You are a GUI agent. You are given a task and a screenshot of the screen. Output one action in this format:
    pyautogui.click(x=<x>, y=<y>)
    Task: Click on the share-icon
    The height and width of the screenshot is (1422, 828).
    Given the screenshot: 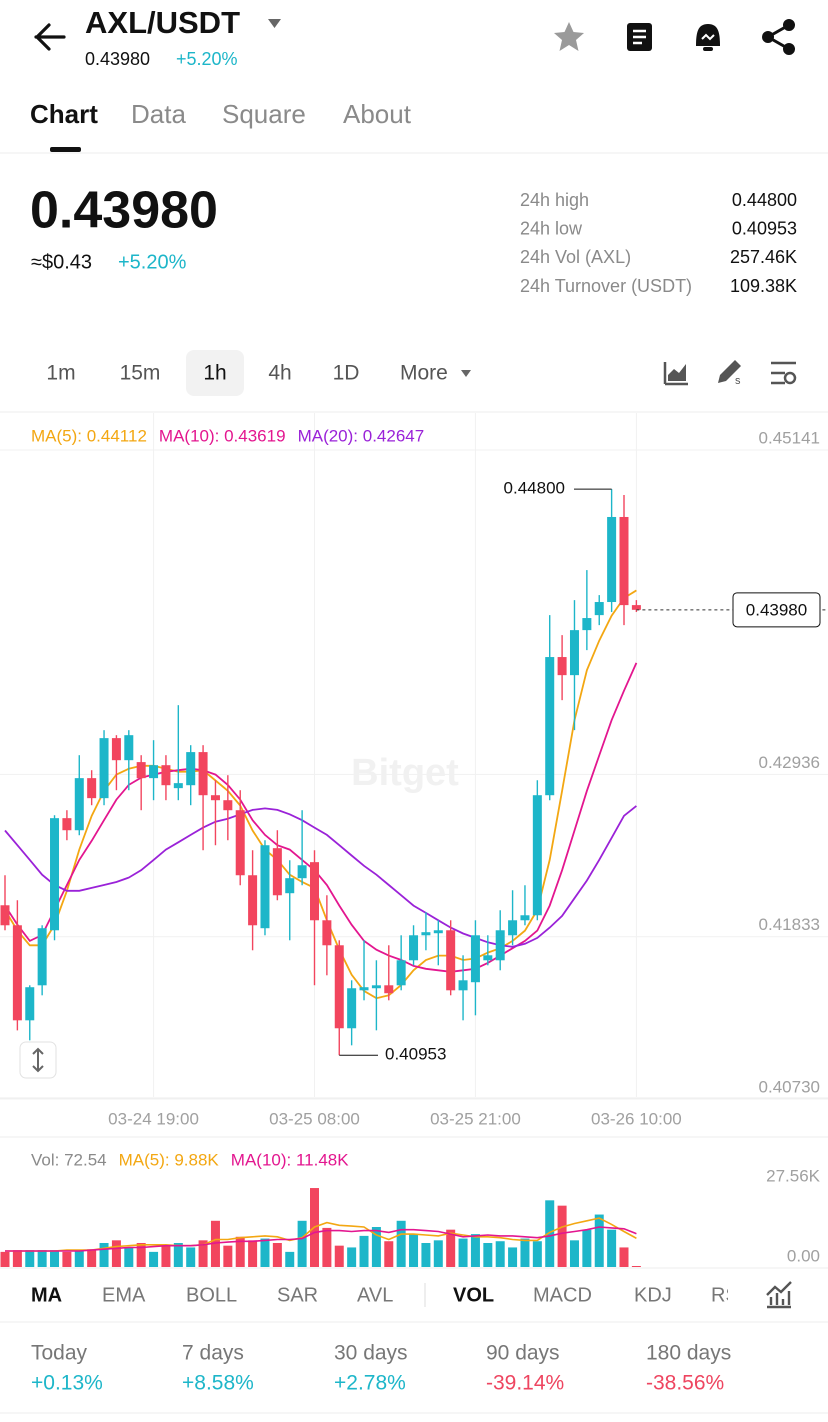 What is the action you would take?
    pyautogui.click(x=778, y=37)
    